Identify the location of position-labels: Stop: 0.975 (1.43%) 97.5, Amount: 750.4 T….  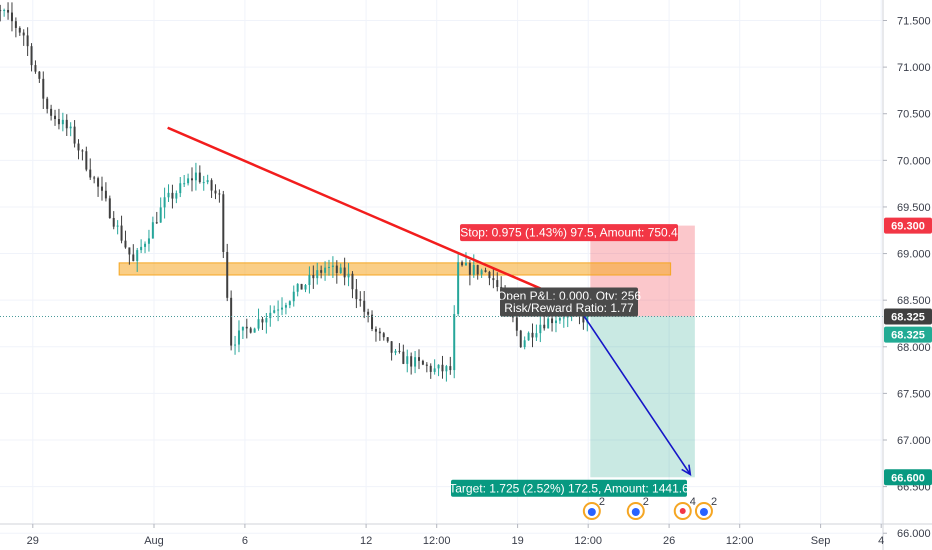
(569, 360).